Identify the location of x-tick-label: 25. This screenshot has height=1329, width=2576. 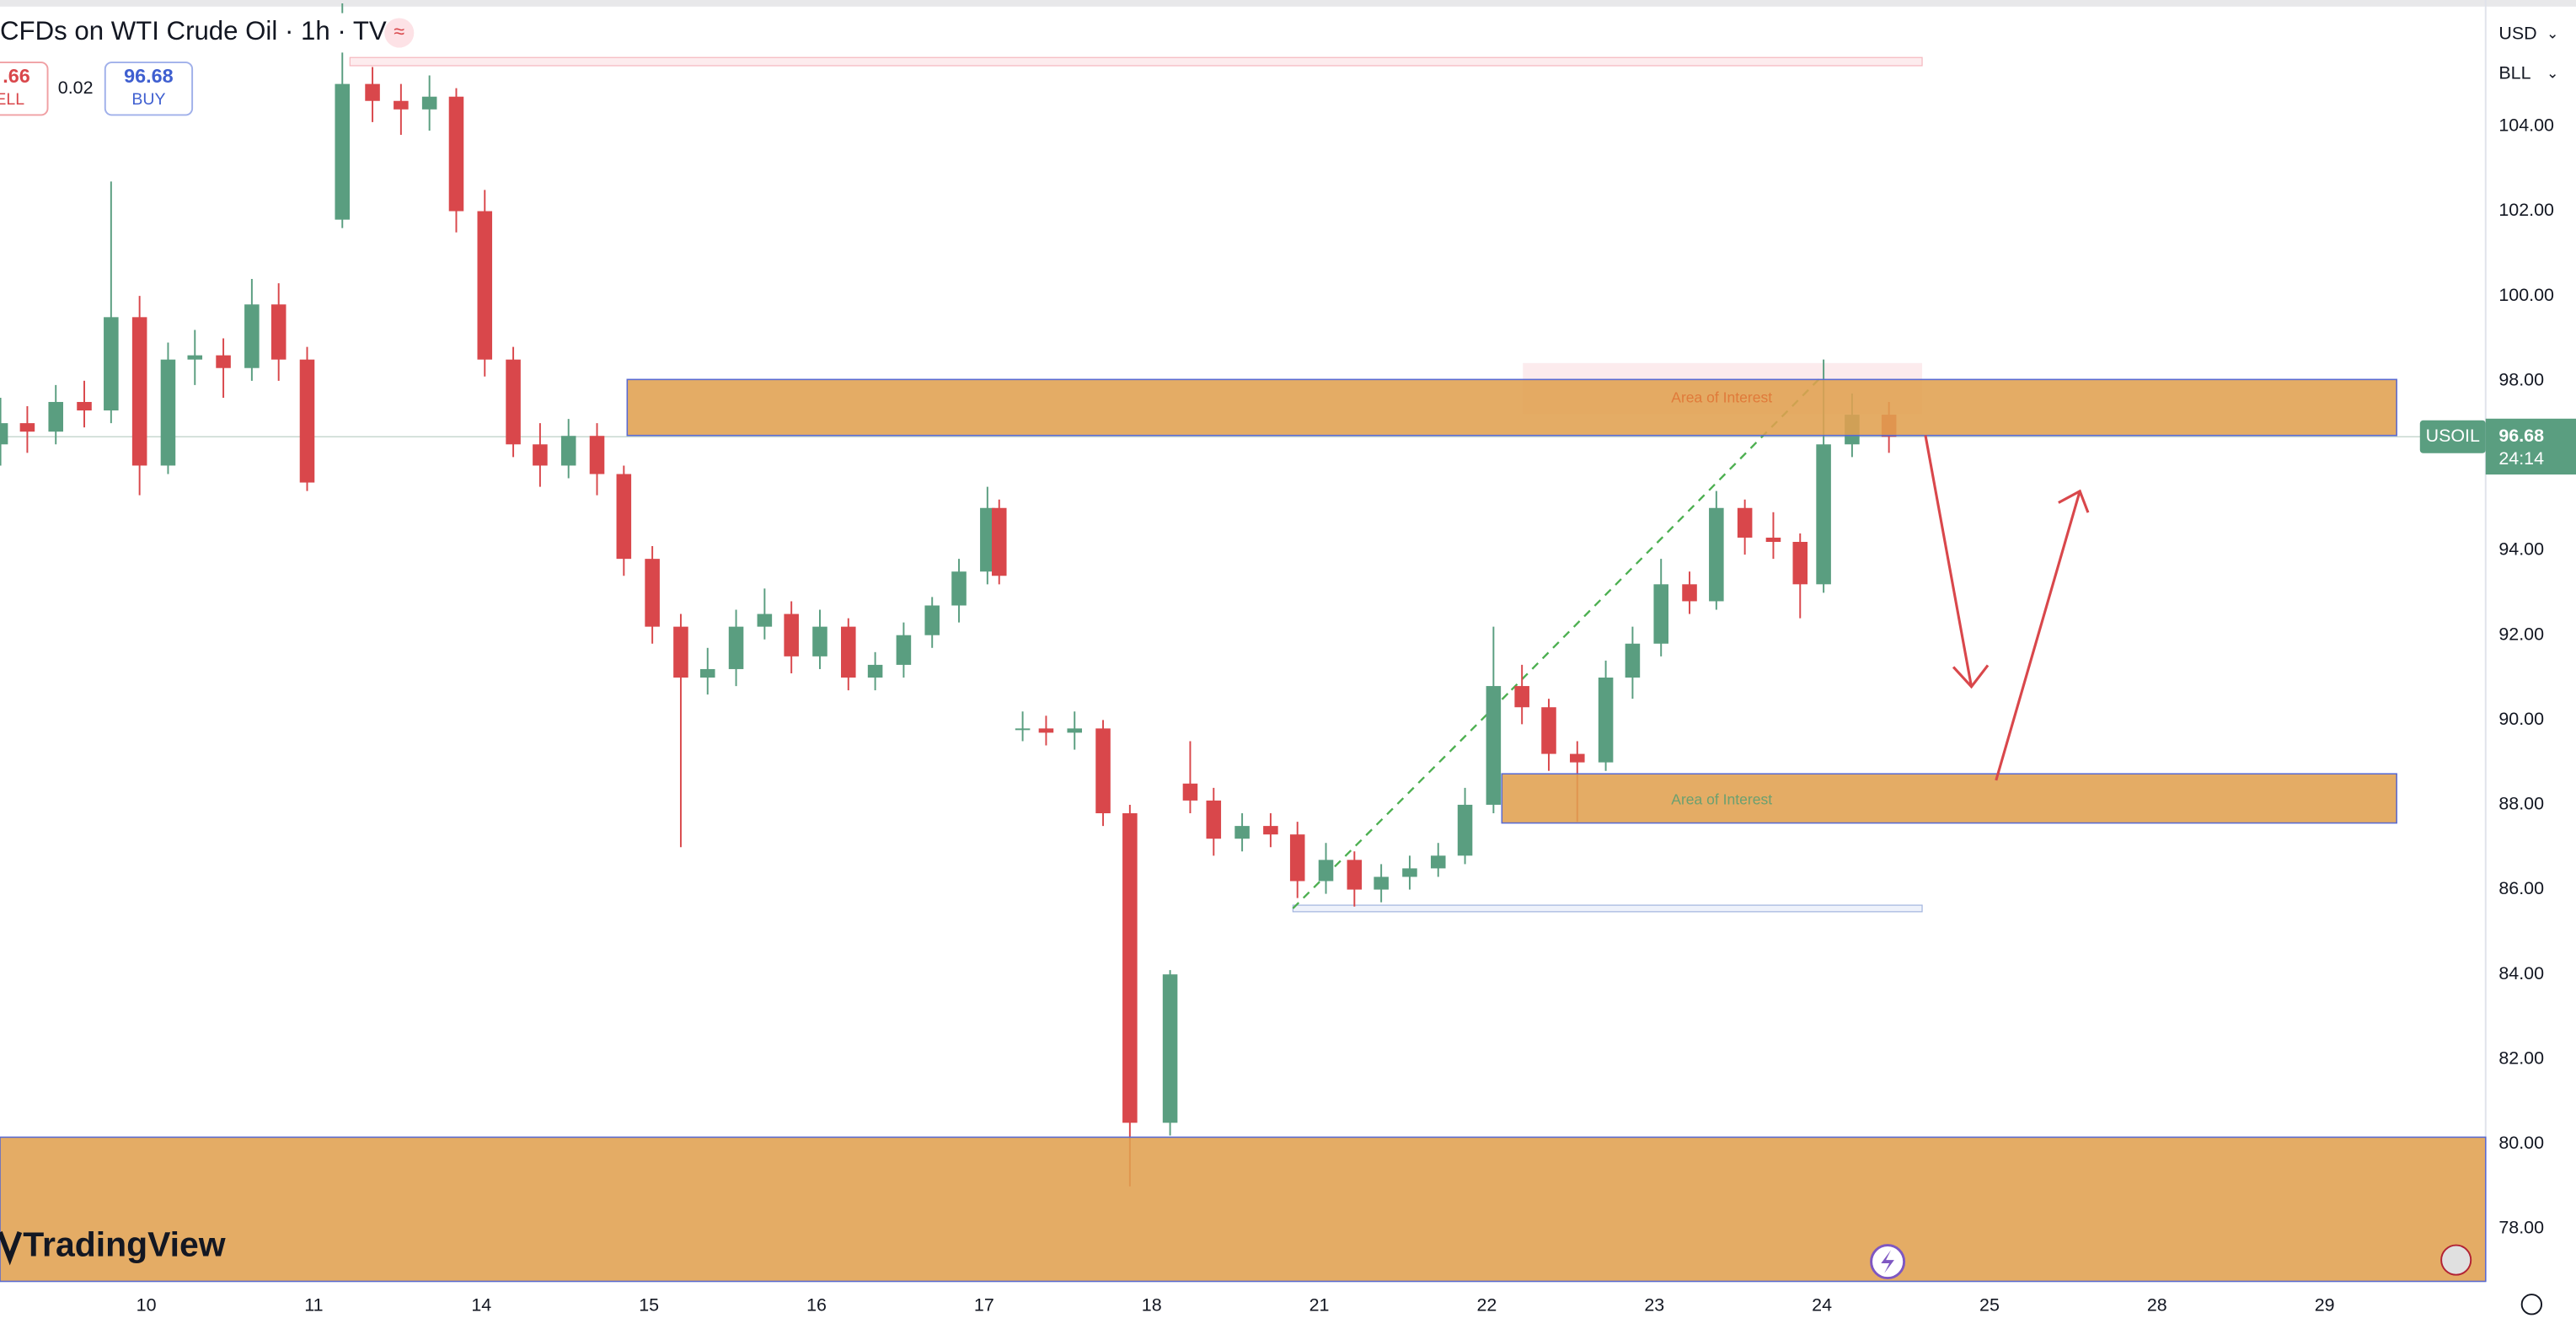
(1990, 1304).